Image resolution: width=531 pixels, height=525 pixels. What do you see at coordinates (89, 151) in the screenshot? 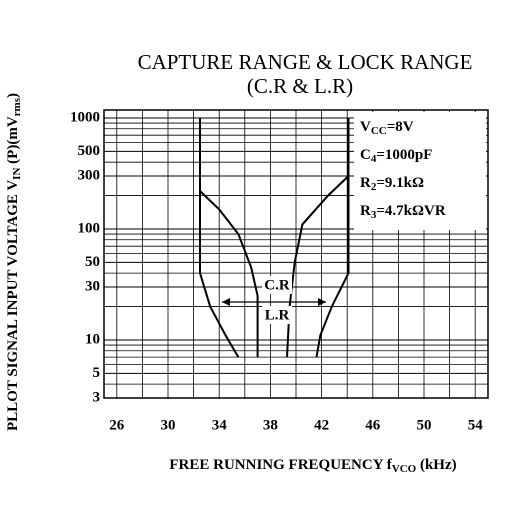
I see `y-tick-label: 500` at bounding box center [89, 151].